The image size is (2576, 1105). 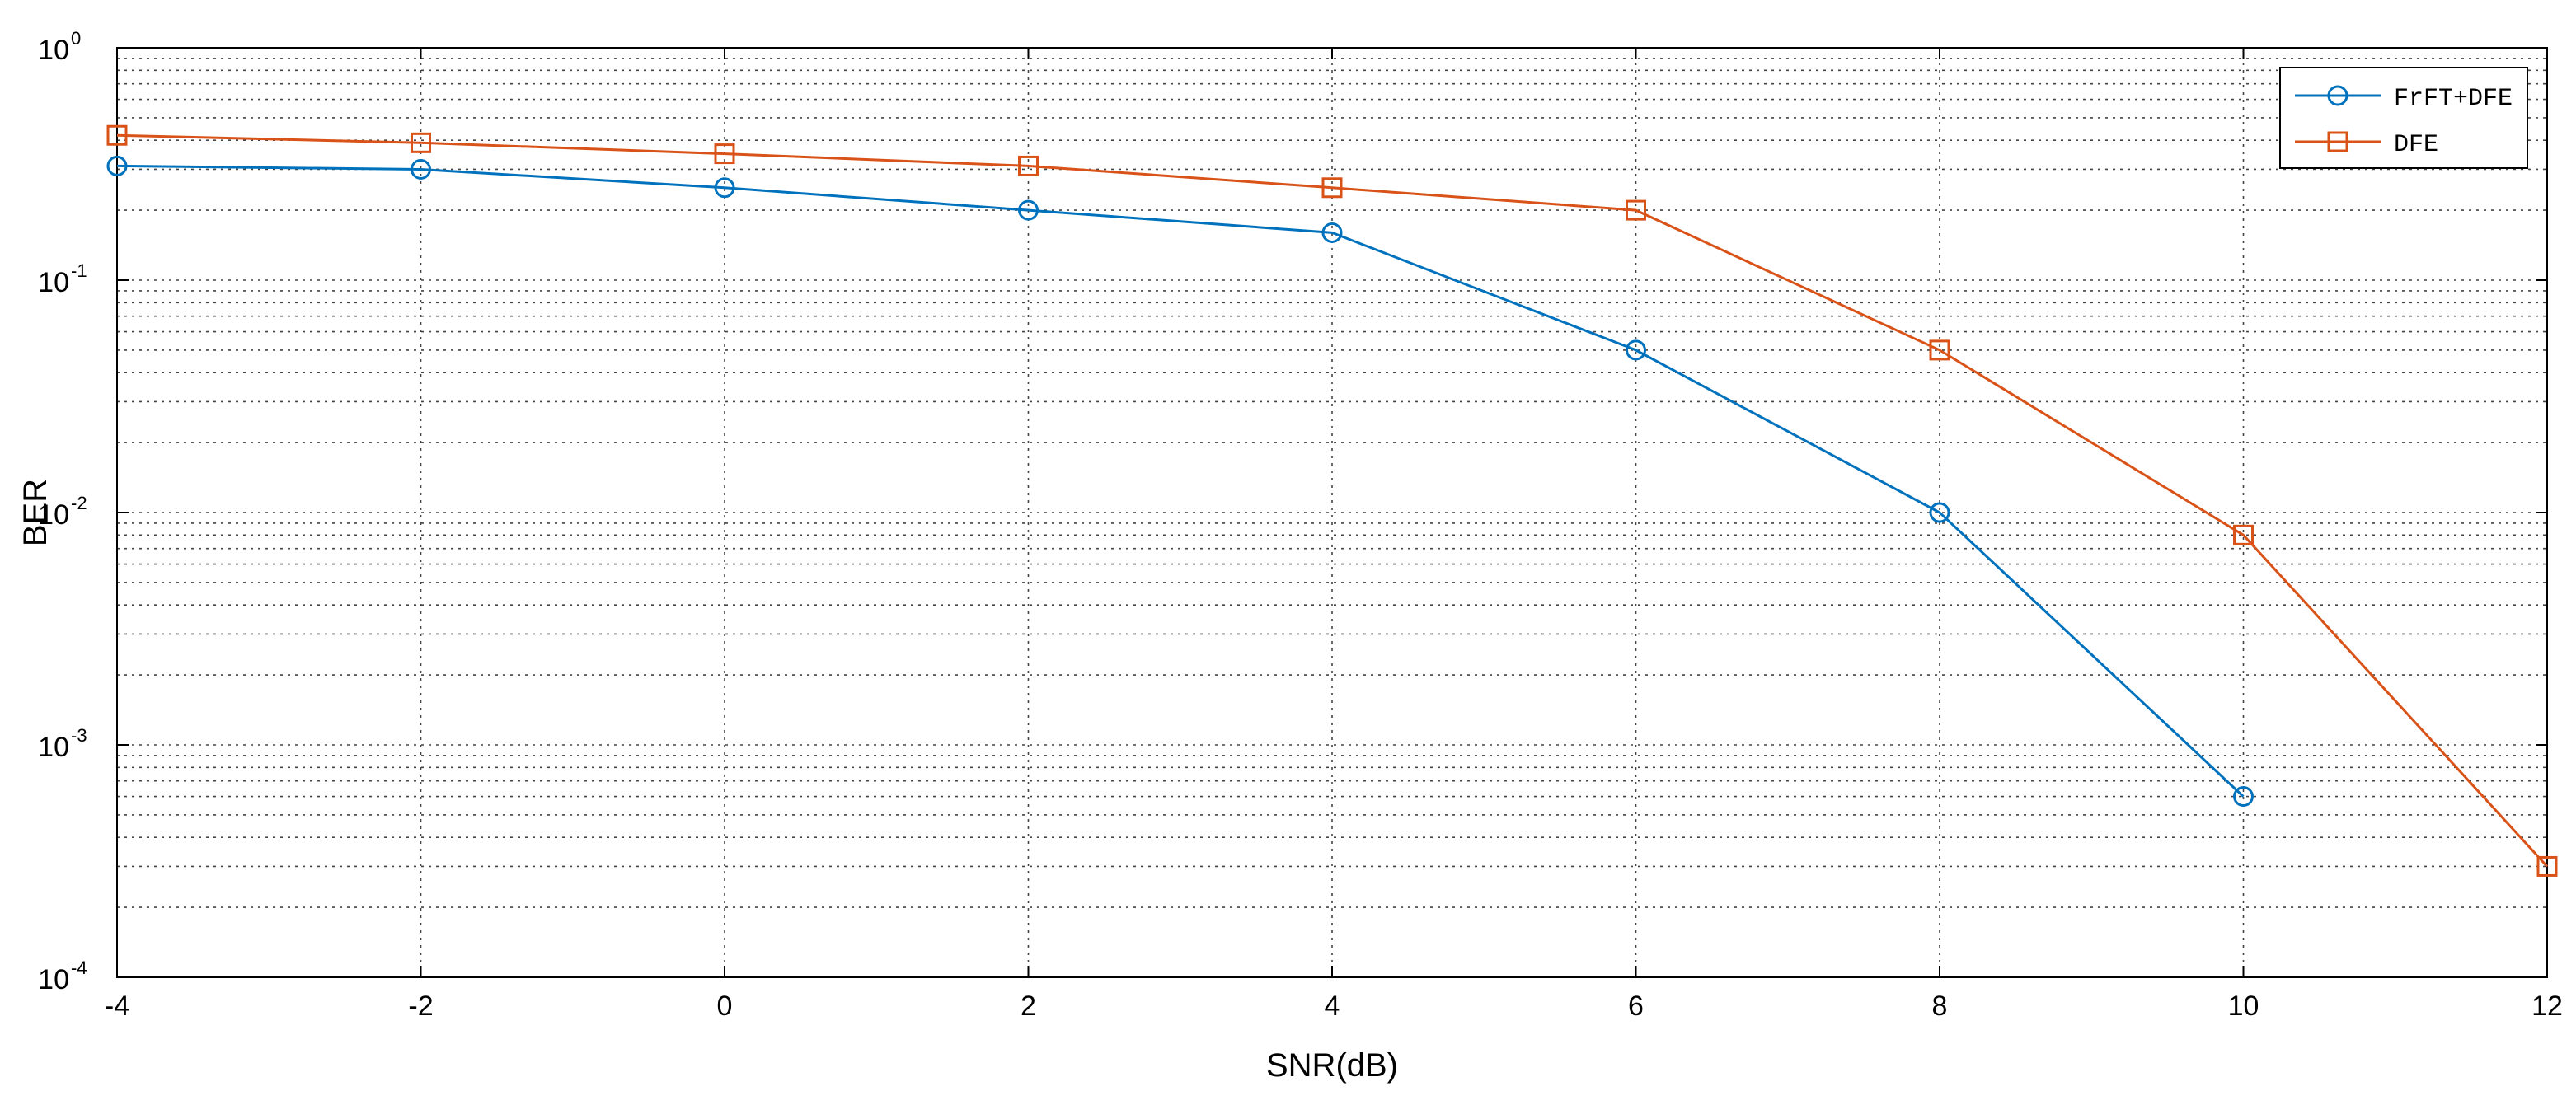 What do you see at coordinates (2338, 95) in the screenshot?
I see `legend-marker-circle` at bounding box center [2338, 95].